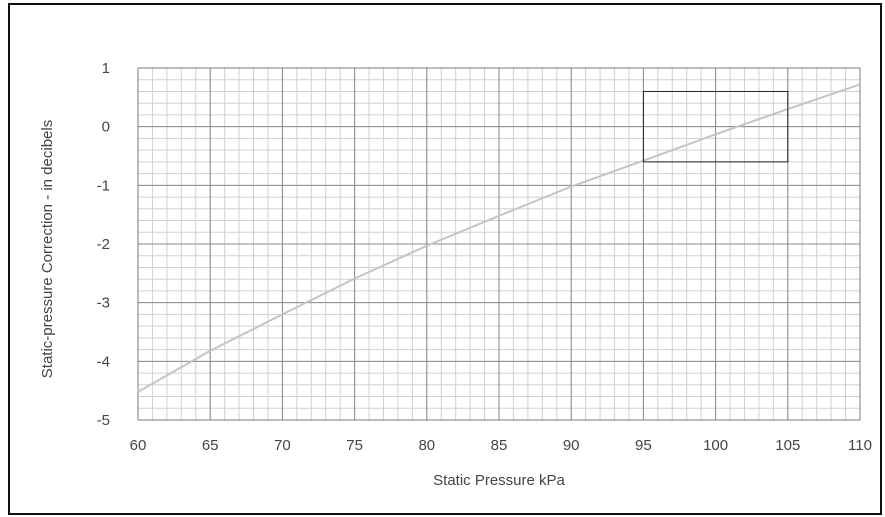  What do you see at coordinates (643, 445) in the screenshot?
I see `x-tick-label: 95` at bounding box center [643, 445].